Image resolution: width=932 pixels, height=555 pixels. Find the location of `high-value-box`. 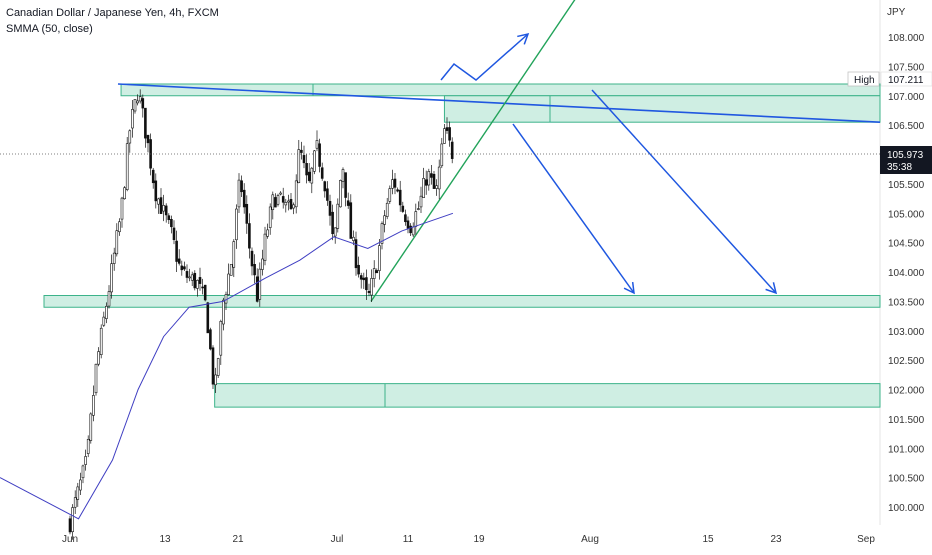

high-value-box is located at coordinates (906, 79).